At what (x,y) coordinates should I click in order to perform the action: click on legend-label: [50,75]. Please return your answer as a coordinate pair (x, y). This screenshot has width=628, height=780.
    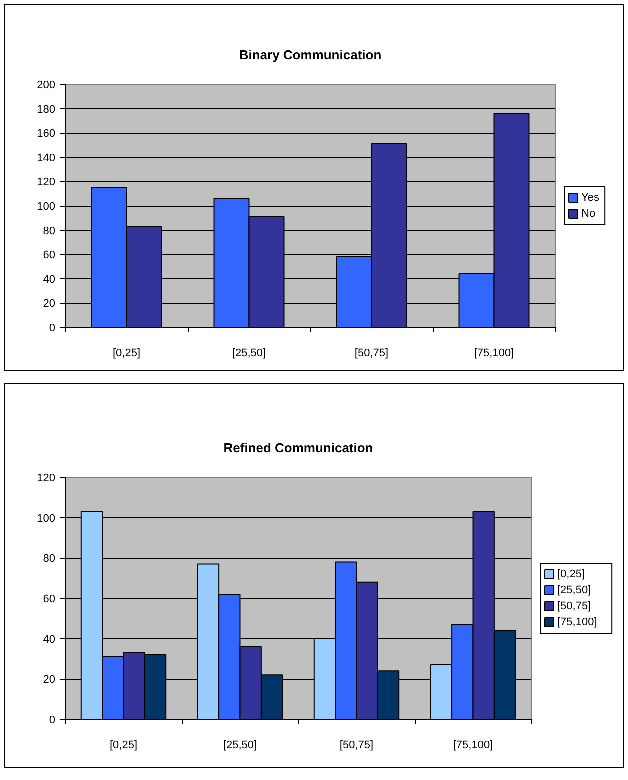
    Looking at the image, I should click on (575, 606).